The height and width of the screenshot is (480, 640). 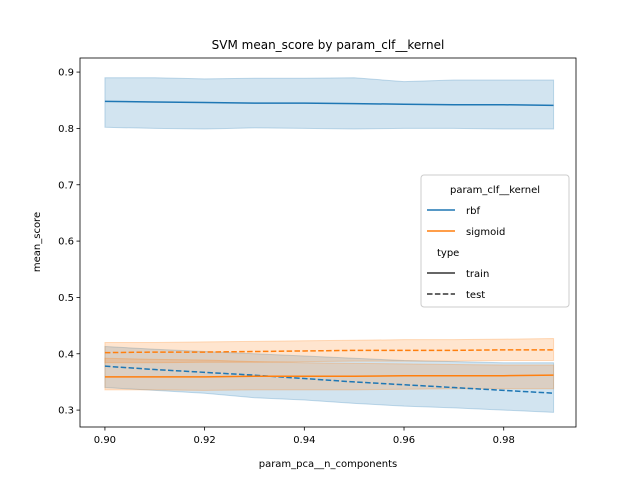 I want to click on line-rbf-test, so click(x=329, y=379).